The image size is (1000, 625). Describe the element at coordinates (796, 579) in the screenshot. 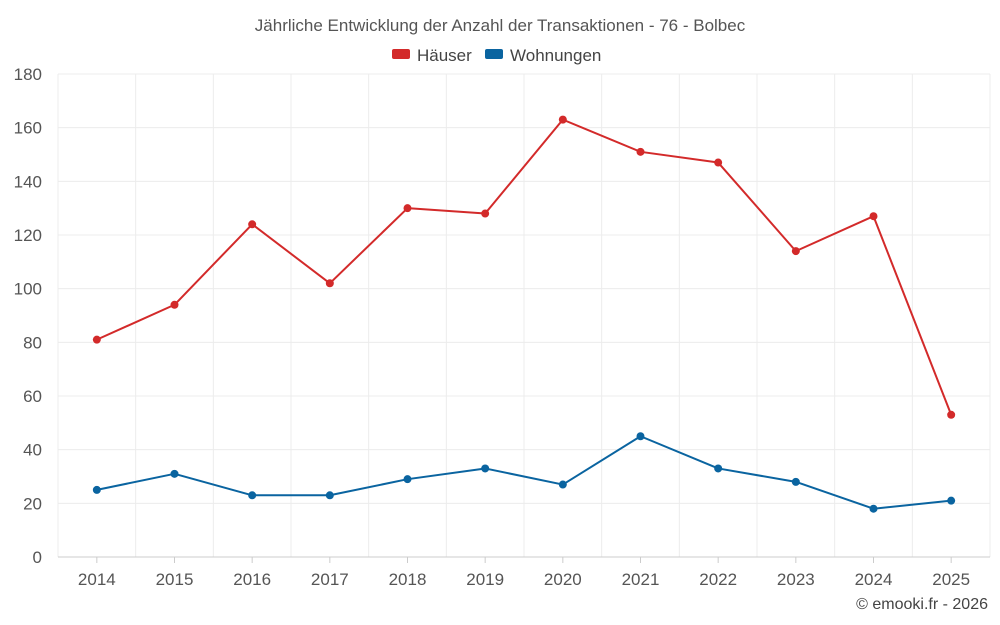

I see `x-tick-label: 2023` at that location.